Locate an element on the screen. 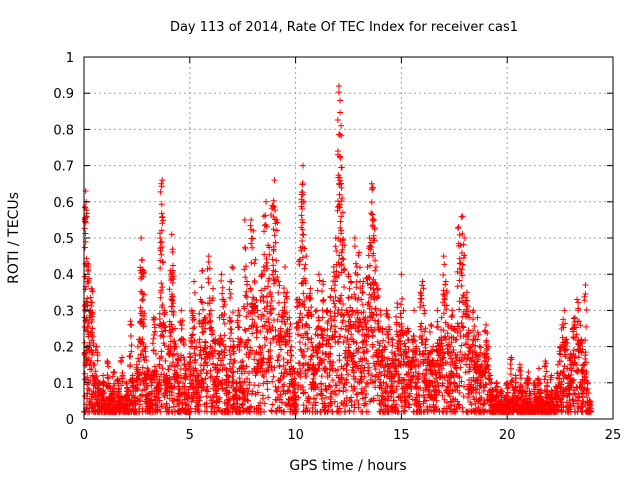  y-tick-label: 1 is located at coordinates (70, 58).